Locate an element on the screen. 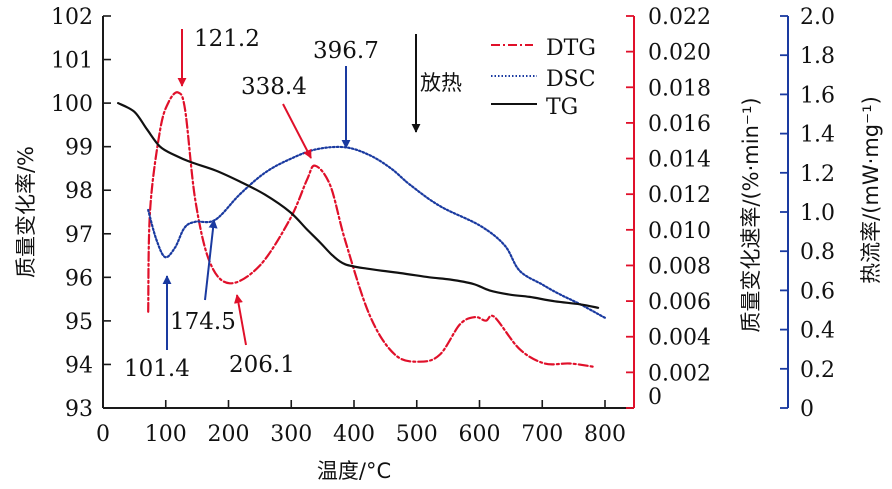 The width and height of the screenshot is (892, 489). left-tick-label: 101 is located at coordinates (72, 61).